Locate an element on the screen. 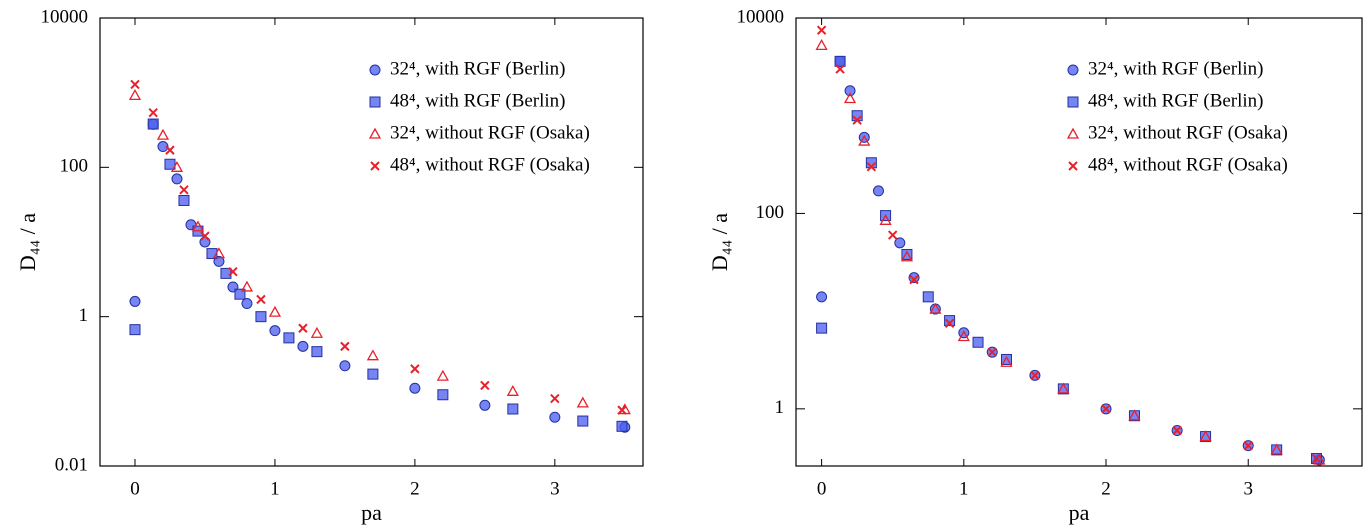  x-tick-label: 1 is located at coordinates (964, 488).